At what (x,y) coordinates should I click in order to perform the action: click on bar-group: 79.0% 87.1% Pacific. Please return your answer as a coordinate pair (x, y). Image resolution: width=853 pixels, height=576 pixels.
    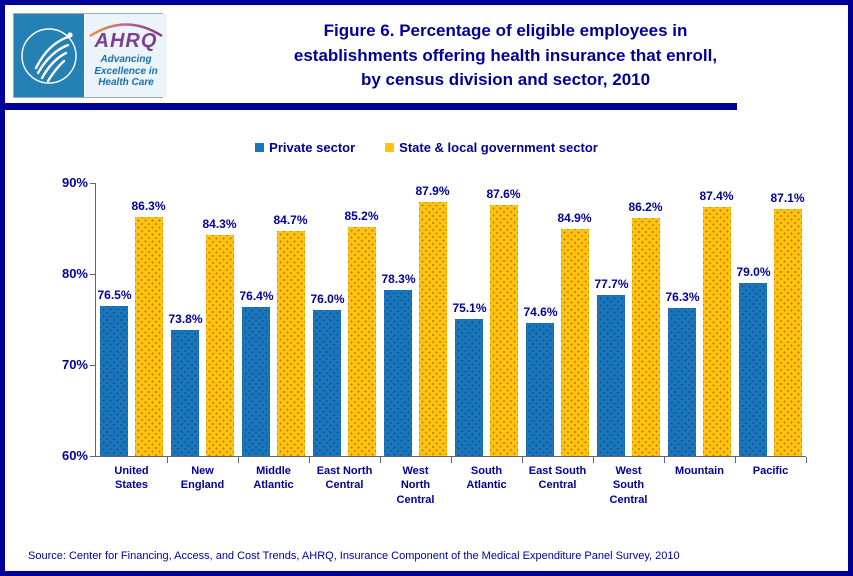
    Looking at the image, I should click on (771, 330).